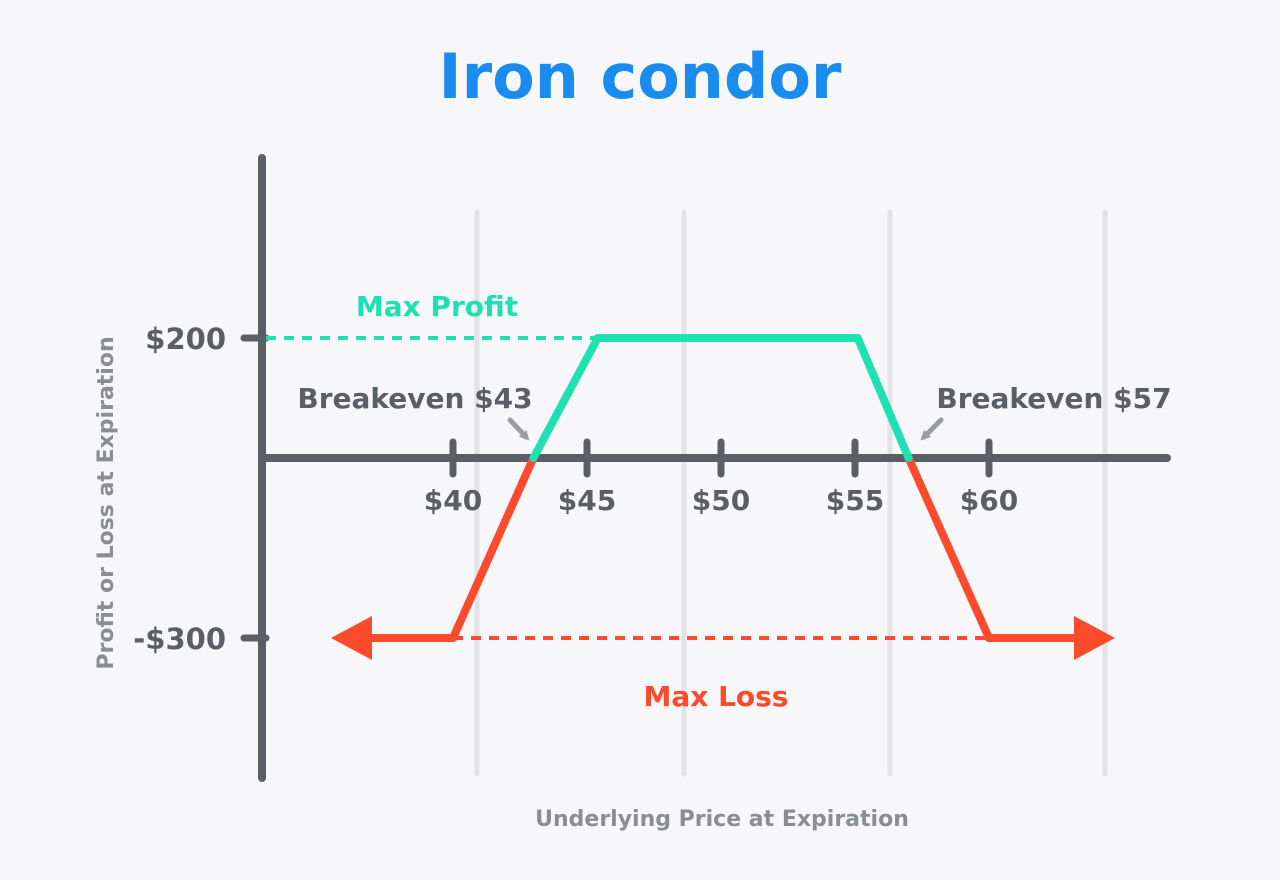 This screenshot has height=880, width=1280. What do you see at coordinates (414, 398) in the screenshot?
I see `breakeven-low-label: Breakeven $43` at bounding box center [414, 398].